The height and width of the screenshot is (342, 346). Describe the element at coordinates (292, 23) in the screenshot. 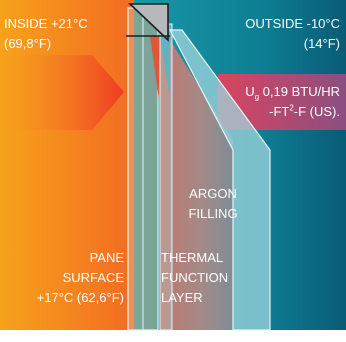

I see `outside-label-line1: OUTSIDE -10°C` at that location.